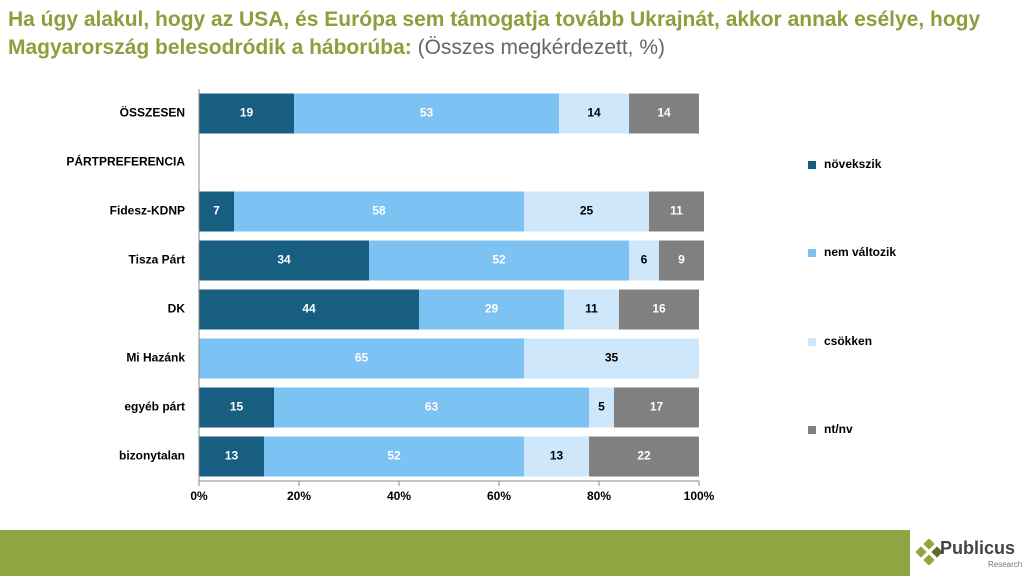  I want to click on x-tick-label: 0%, so click(199, 496).